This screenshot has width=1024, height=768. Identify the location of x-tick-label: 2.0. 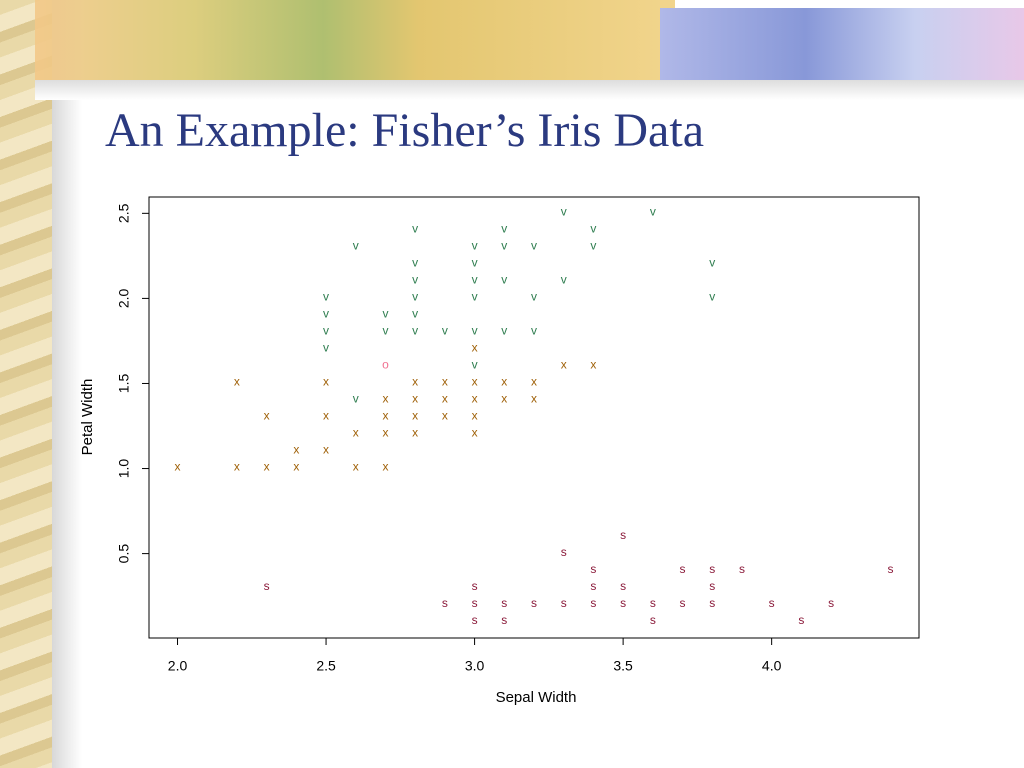
(178, 666).